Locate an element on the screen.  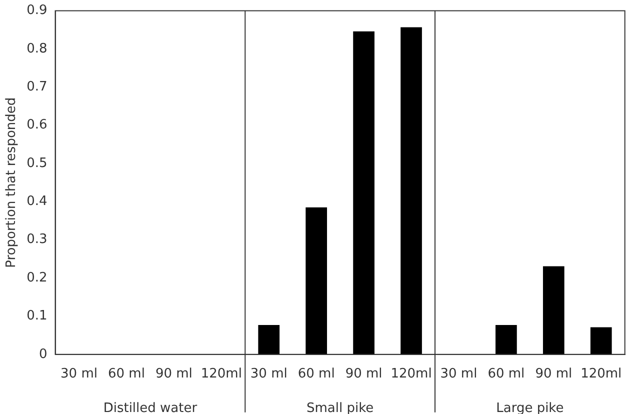
text: Distilled water is located at coordinates (150, 407).